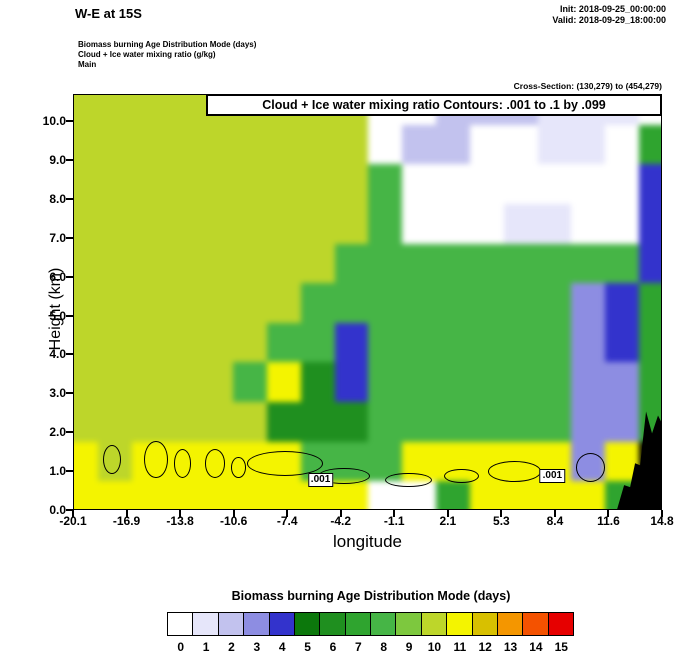  I want to click on y-axis-tick-marks, so click(69, 302).